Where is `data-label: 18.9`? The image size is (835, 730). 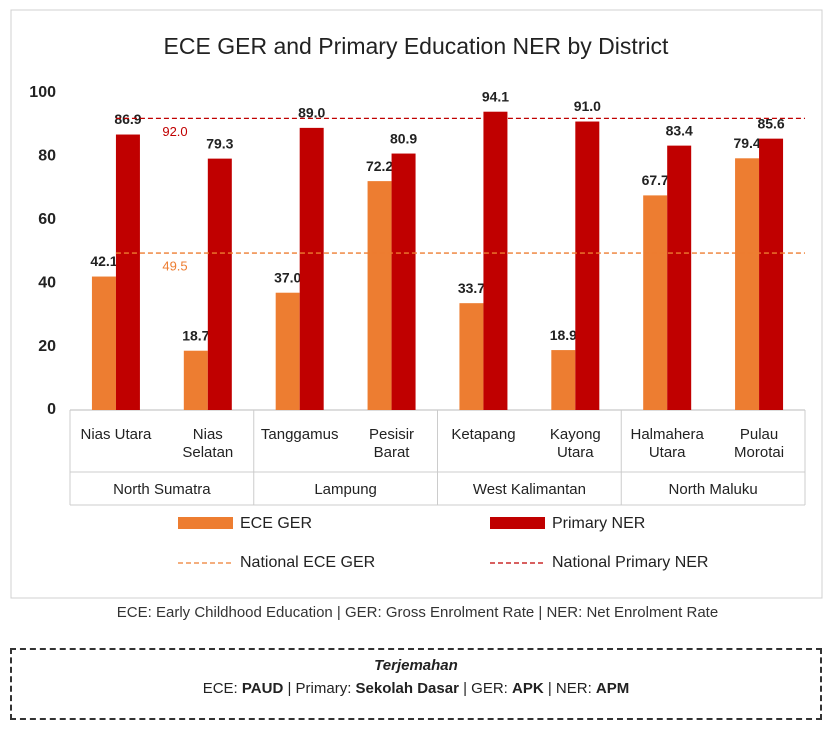 data-label: 18.9 is located at coordinates (563, 335).